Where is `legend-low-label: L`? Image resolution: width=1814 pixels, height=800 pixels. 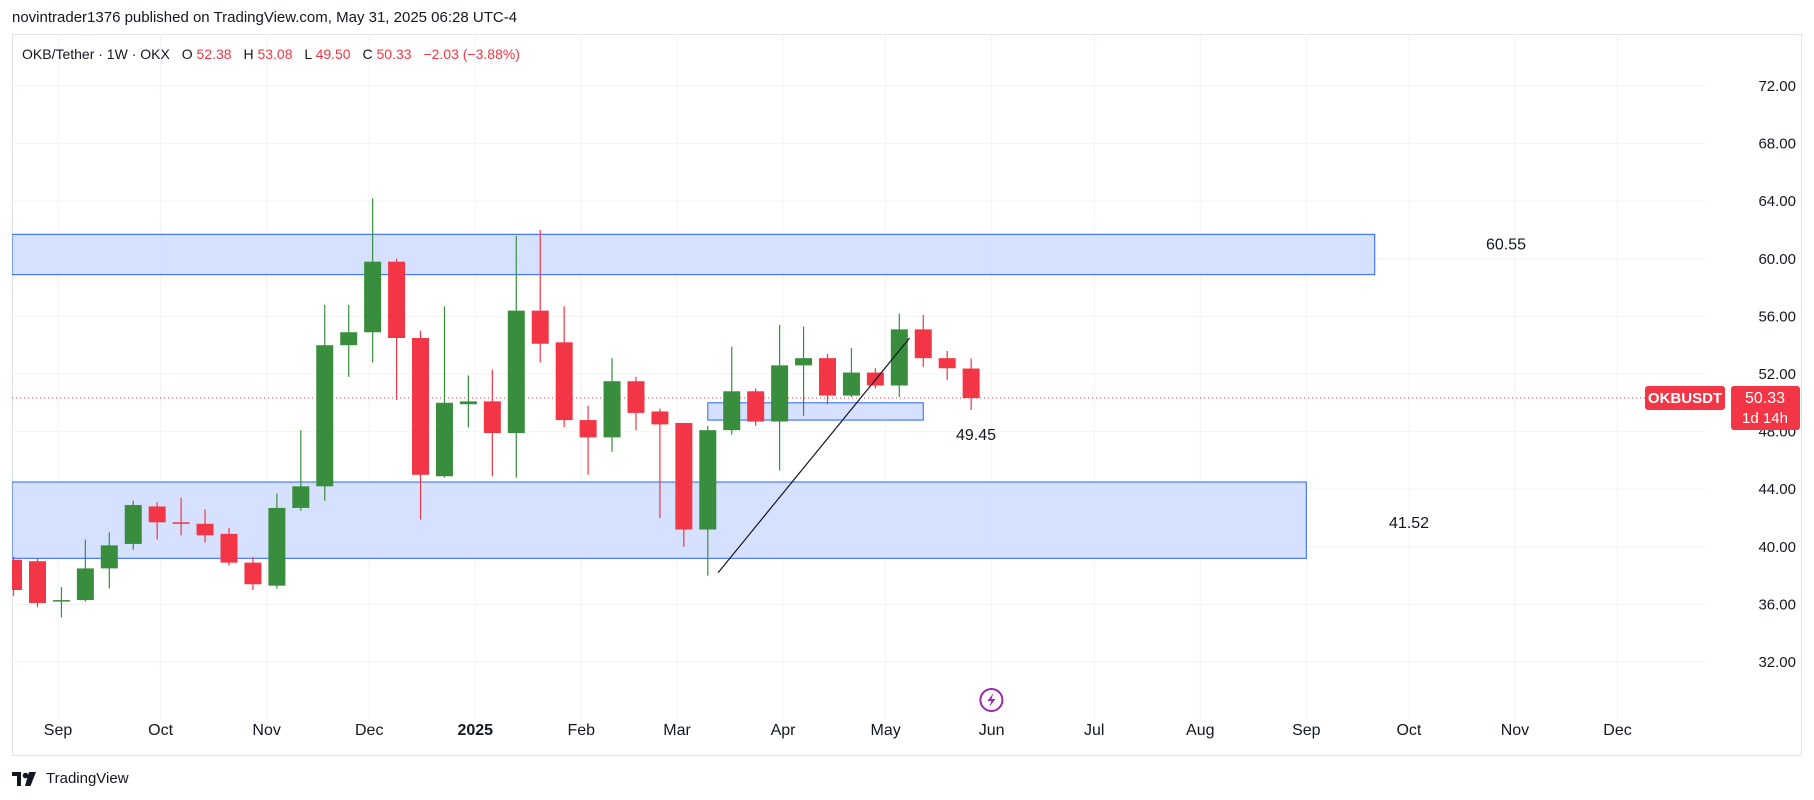
legend-low-label: L is located at coordinates (308, 54).